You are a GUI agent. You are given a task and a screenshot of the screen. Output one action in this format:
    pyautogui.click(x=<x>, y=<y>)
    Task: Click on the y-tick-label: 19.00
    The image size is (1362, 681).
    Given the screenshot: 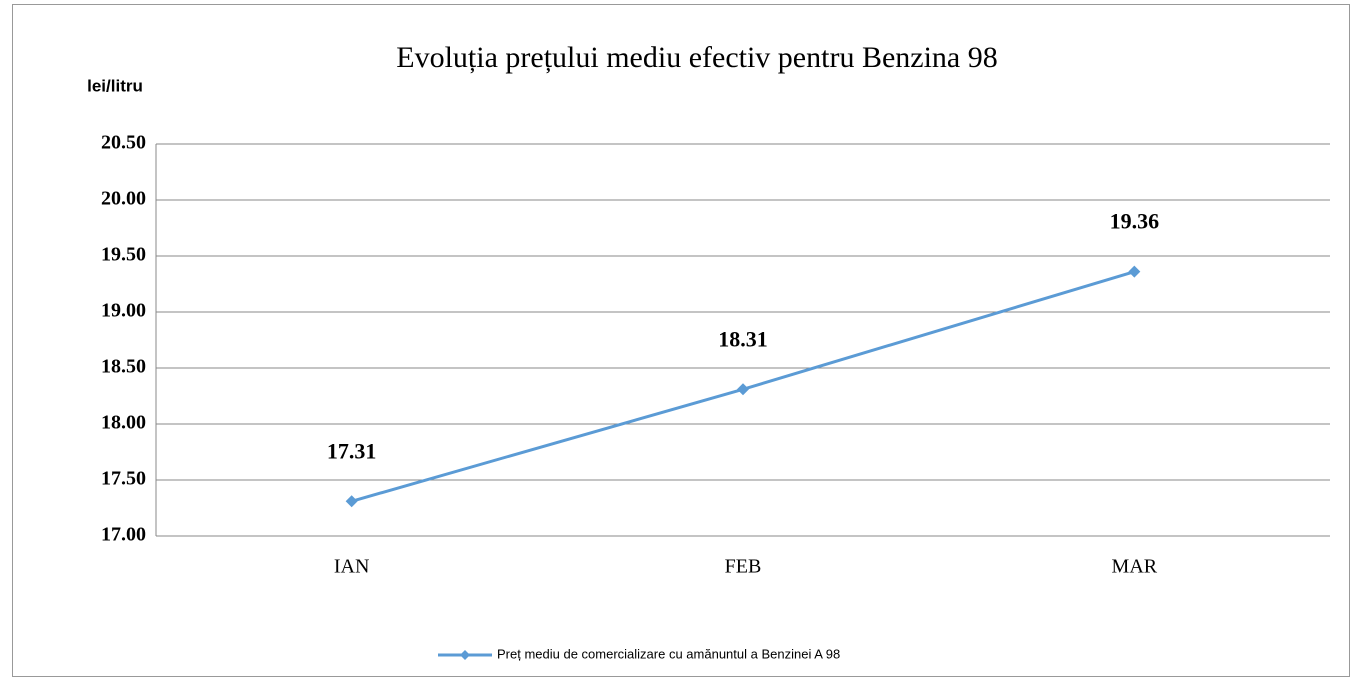 What is the action you would take?
    pyautogui.click(x=123, y=311)
    